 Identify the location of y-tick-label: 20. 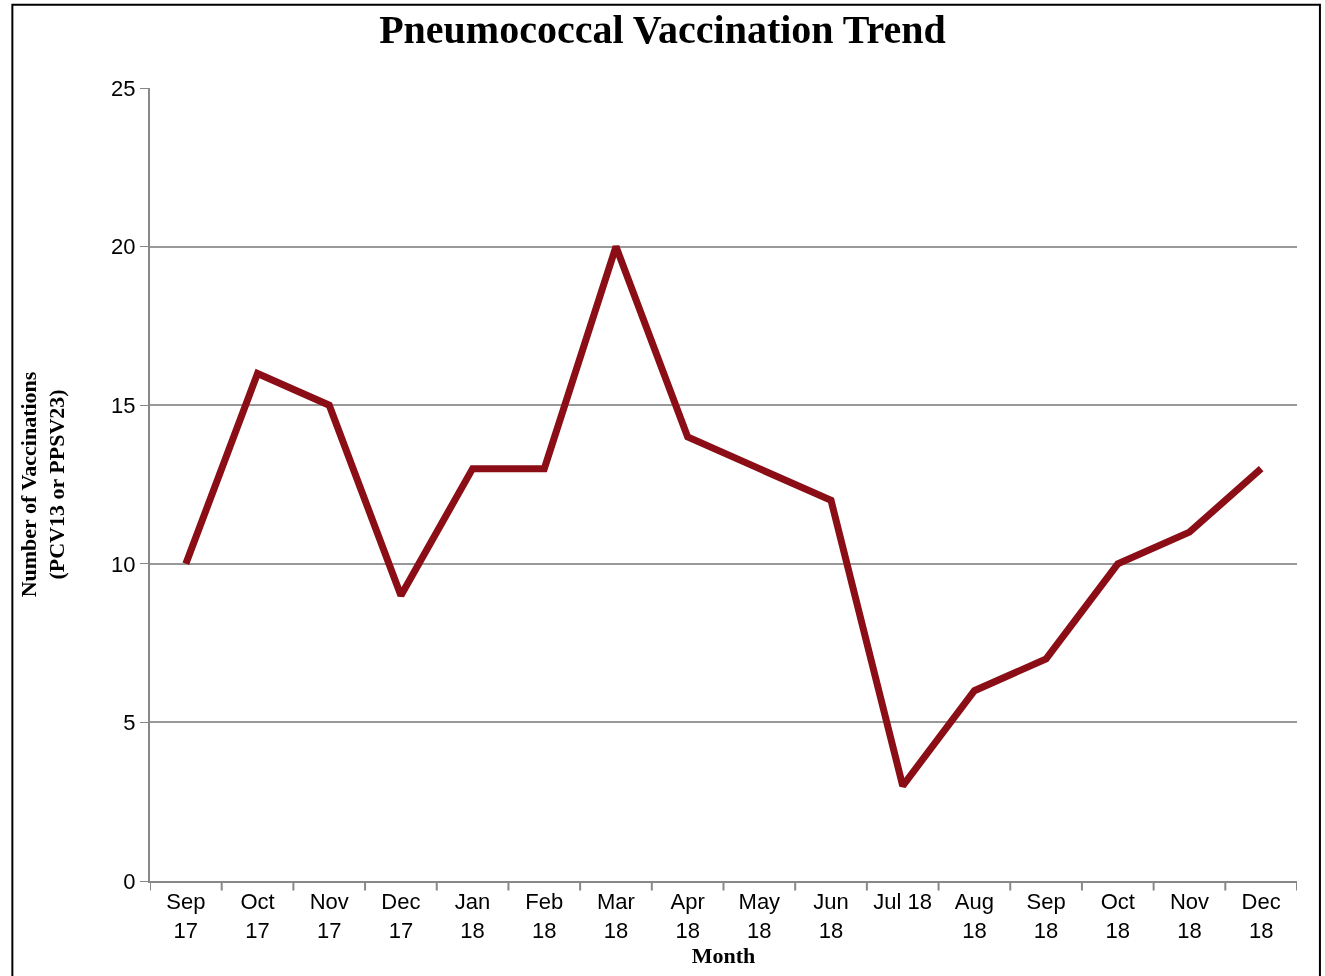
(123, 247).